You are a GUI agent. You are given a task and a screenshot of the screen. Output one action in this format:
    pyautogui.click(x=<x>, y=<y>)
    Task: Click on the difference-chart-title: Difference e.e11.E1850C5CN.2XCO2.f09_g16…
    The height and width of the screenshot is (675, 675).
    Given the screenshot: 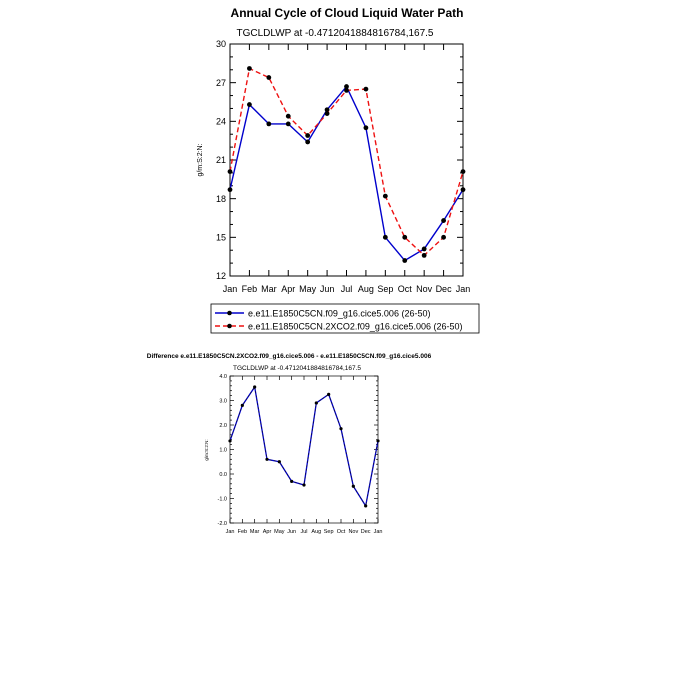 What is the action you would take?
    pyautogui.click(x=289, y=356)
    